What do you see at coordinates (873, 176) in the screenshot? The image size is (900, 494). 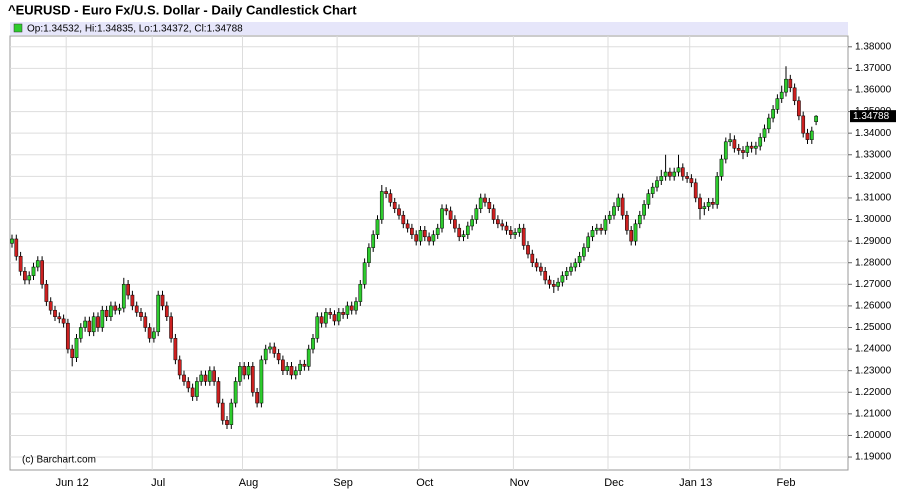 I see `y-tick-label: 1.32000` at bounding box center [873, 176].